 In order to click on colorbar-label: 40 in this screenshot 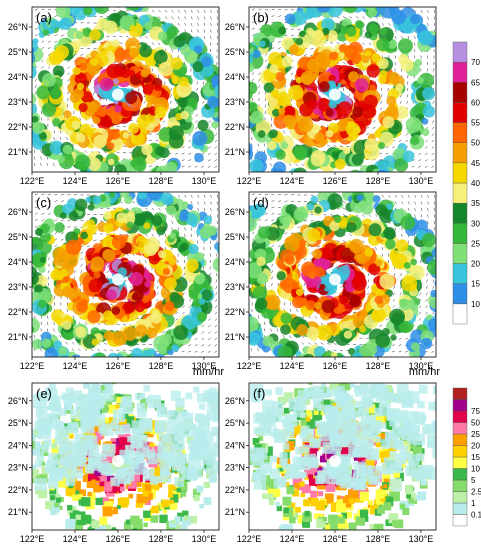, I will do `click(475, 183)`.